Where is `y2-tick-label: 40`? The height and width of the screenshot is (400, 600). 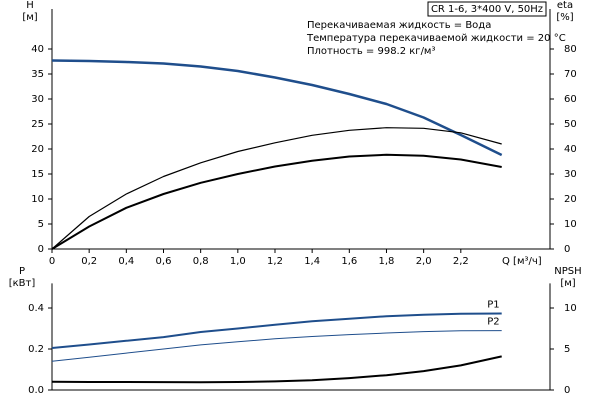 y2-tick-label: 40 is located at coordinates (570, 149).